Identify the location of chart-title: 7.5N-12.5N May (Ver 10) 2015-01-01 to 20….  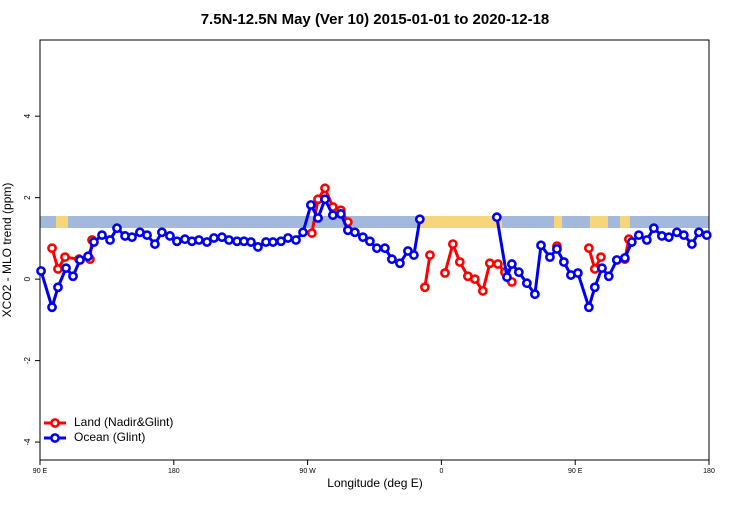
(375, 19).